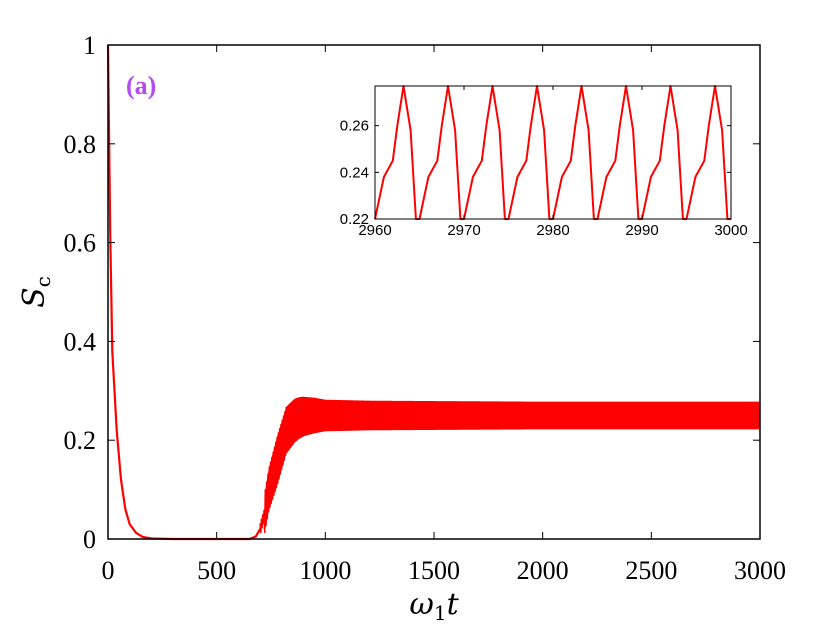 Image resolution: width=840 pixels, height=630 pixels. What do you see at coordinates (354, 219) in the screenshot?
I see `inset-y-tick-label: 0.22` at bounding box center [354, 219].